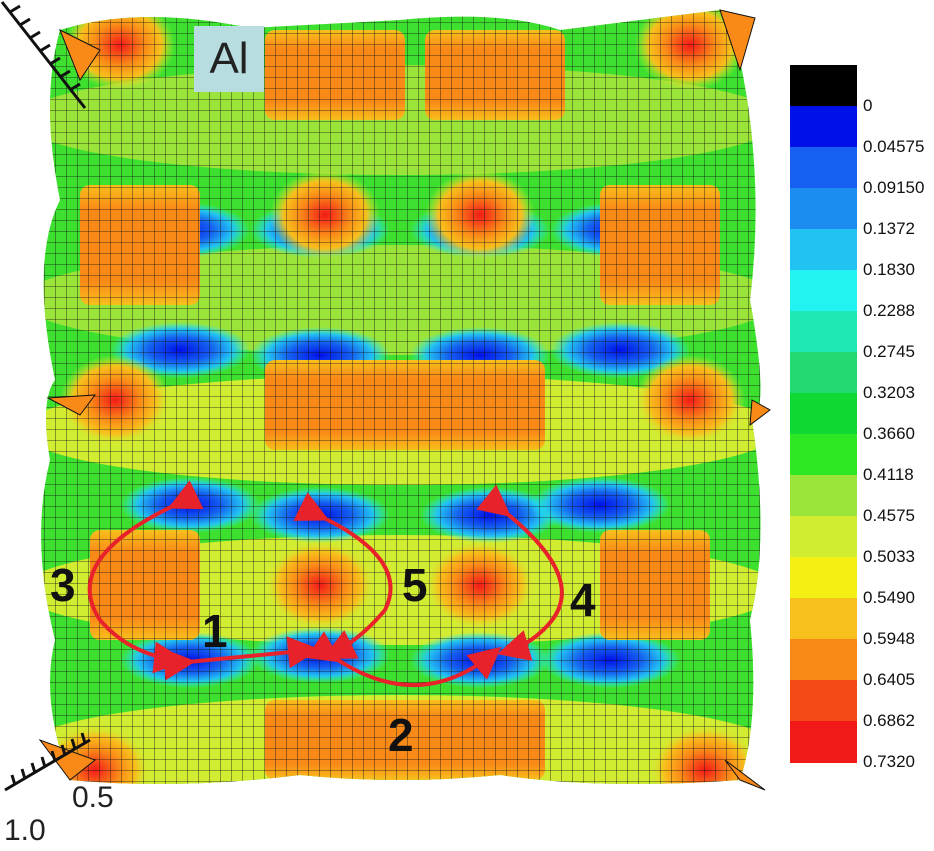 This screenshot has height=851, width=934. I want to click on path-label-2: 2, so click(401, 735).